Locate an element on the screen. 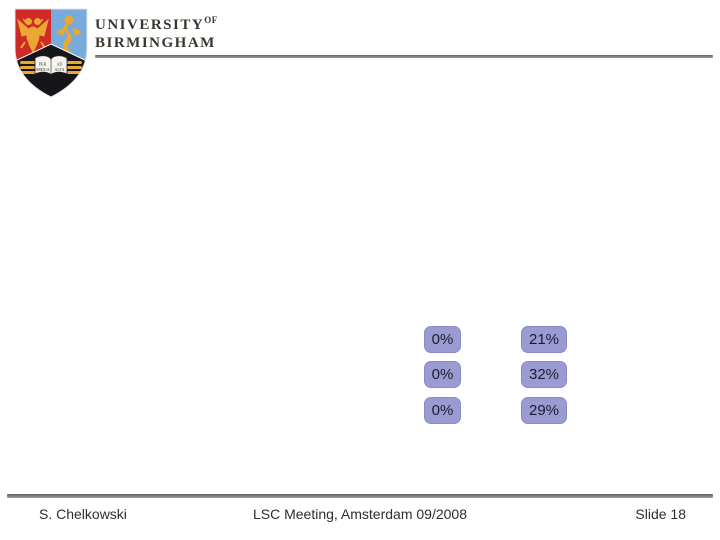 The height and width of the screenshot is (540, 720). footer-slide-number: Slide 18 is located at coordinates (660, 514).